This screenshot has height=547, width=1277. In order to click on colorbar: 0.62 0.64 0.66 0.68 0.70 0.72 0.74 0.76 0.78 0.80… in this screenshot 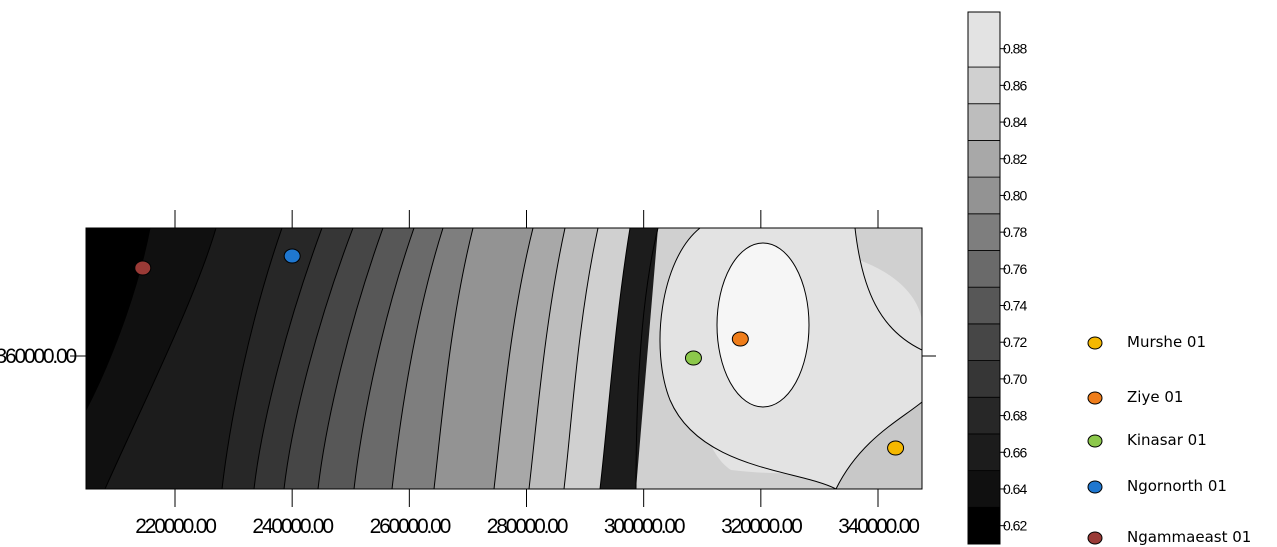, I will do `click(997, 278)`.